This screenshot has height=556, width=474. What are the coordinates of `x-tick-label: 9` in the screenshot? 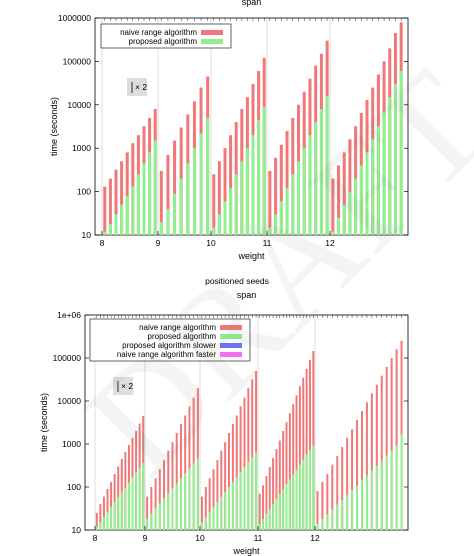 It's located at (158, 243).